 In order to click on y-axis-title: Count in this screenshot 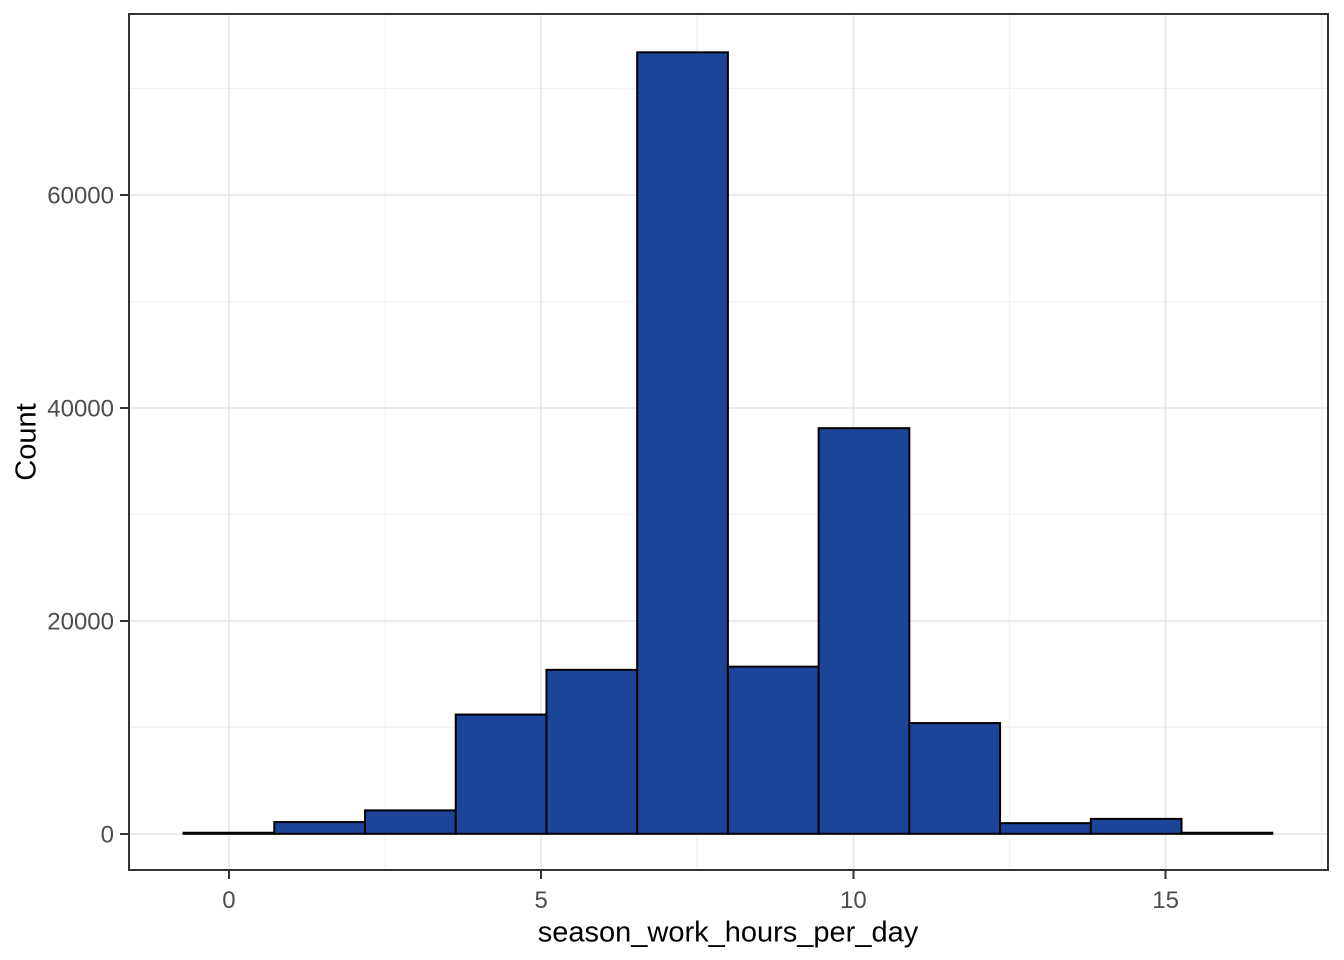, I will do `click(26, 442)`.